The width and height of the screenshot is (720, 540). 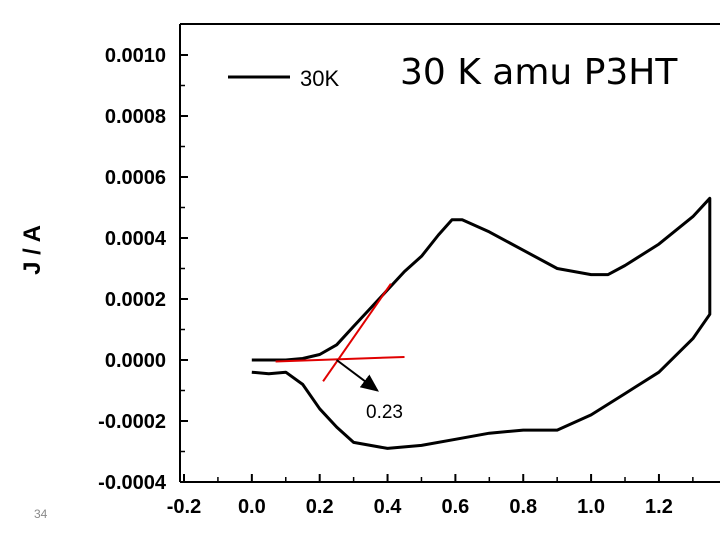 I want to click on legend-label: 30K, so click(x=319, y=78).